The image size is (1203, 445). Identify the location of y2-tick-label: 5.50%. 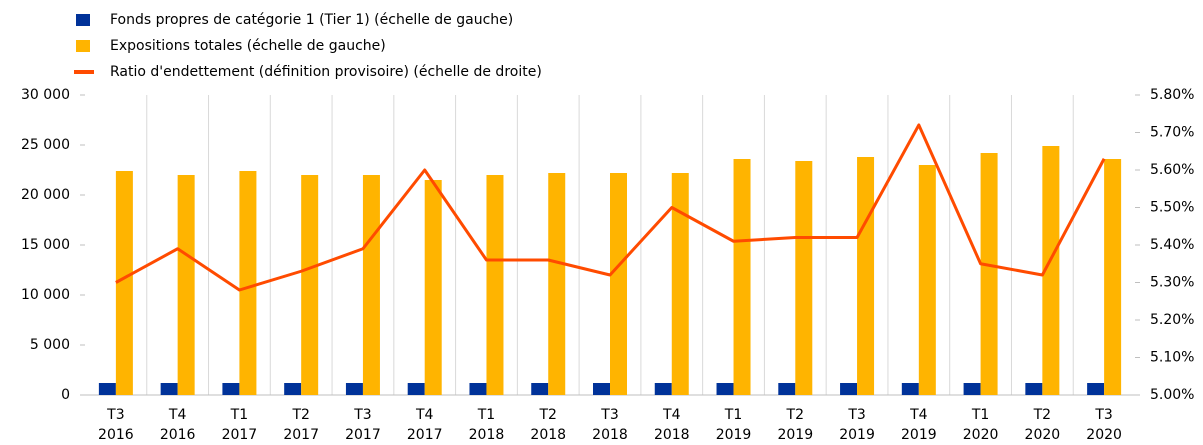
(1172, 208).